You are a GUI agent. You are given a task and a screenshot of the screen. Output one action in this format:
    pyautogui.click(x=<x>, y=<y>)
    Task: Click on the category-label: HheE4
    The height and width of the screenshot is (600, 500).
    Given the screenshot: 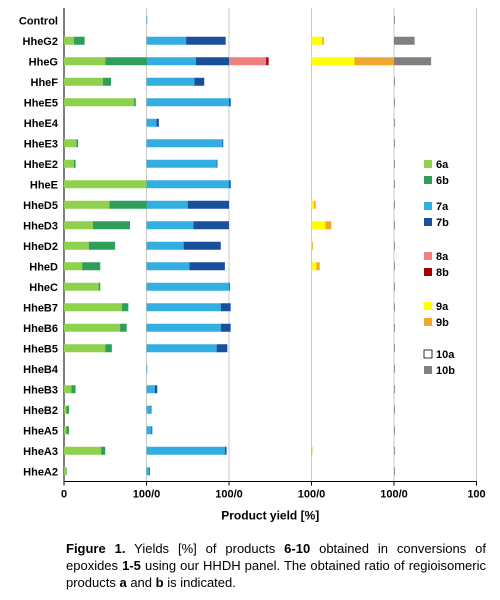 What is the action you would take?
    pyautogui.click(x=41, y=124)
    